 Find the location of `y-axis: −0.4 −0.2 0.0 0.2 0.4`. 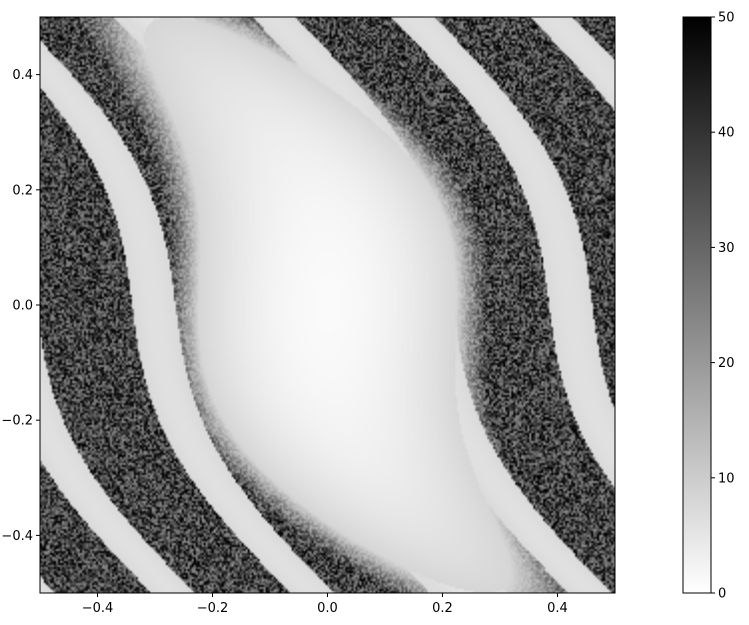

y-axis: −0.4 −0.2 0.0 0.2 0.4 is located at coordinates (20, 306).